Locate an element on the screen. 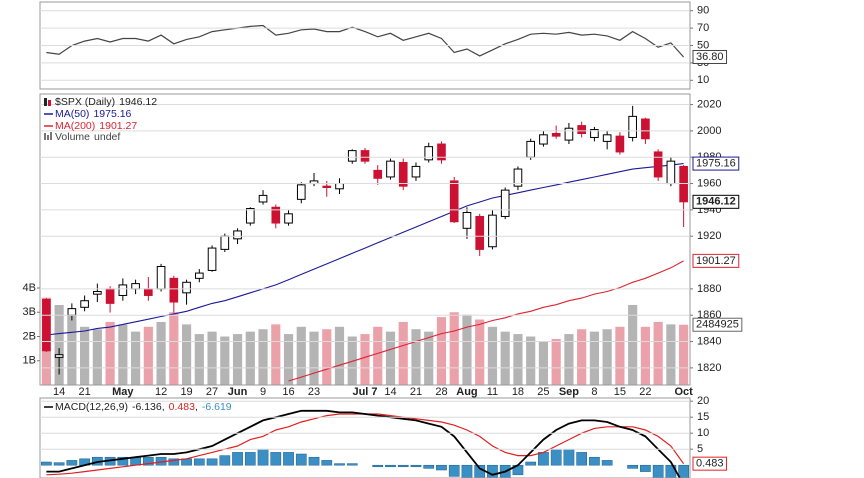  y-tick-label: 15 is located at coordinates (703, 417).